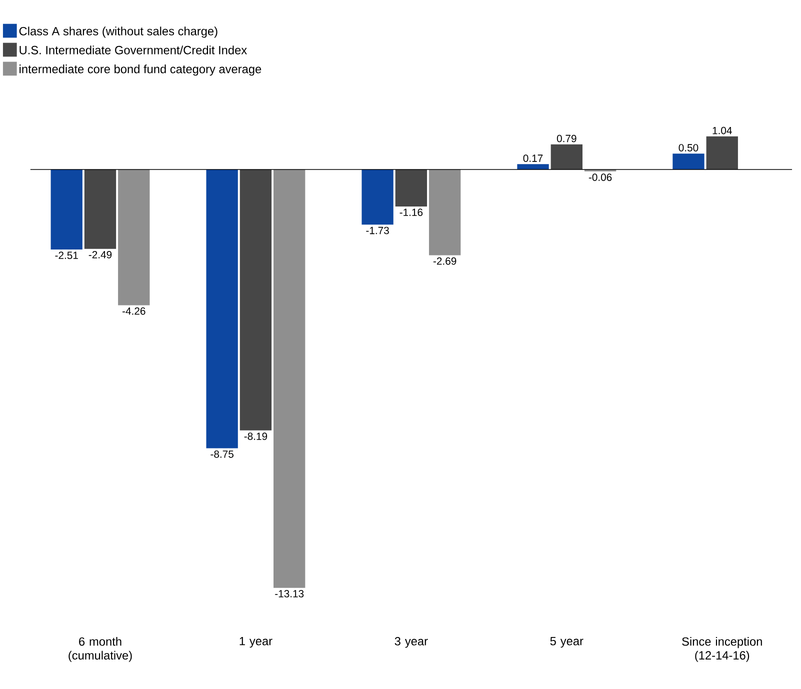 Image resolution: width=801 pixels, height=689 pixels. Describe the element at coordinates (256, 642) in the screenshot. I see `x-tick-label: 1 year` at that location.